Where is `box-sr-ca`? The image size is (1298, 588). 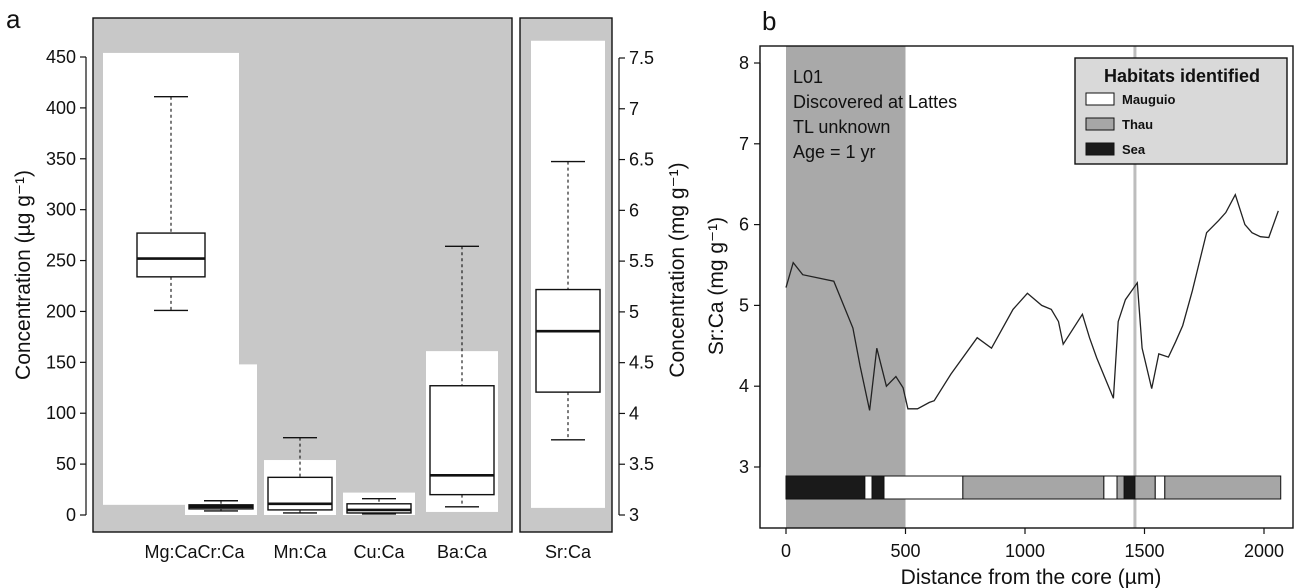 box-sr-ca is located at coordinates (568, 274).